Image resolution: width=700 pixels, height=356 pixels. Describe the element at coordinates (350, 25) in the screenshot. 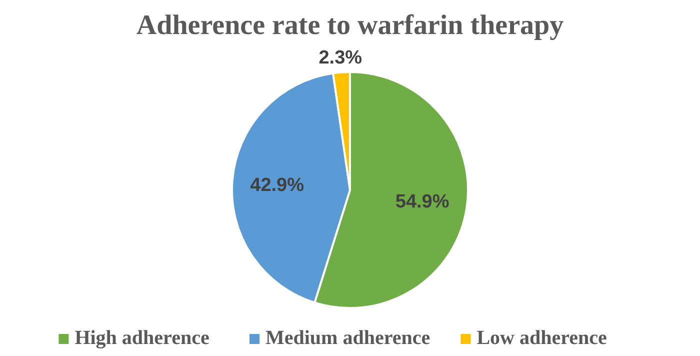

I see `chart-title: Adherence rate to warfarin therapy` at that location.